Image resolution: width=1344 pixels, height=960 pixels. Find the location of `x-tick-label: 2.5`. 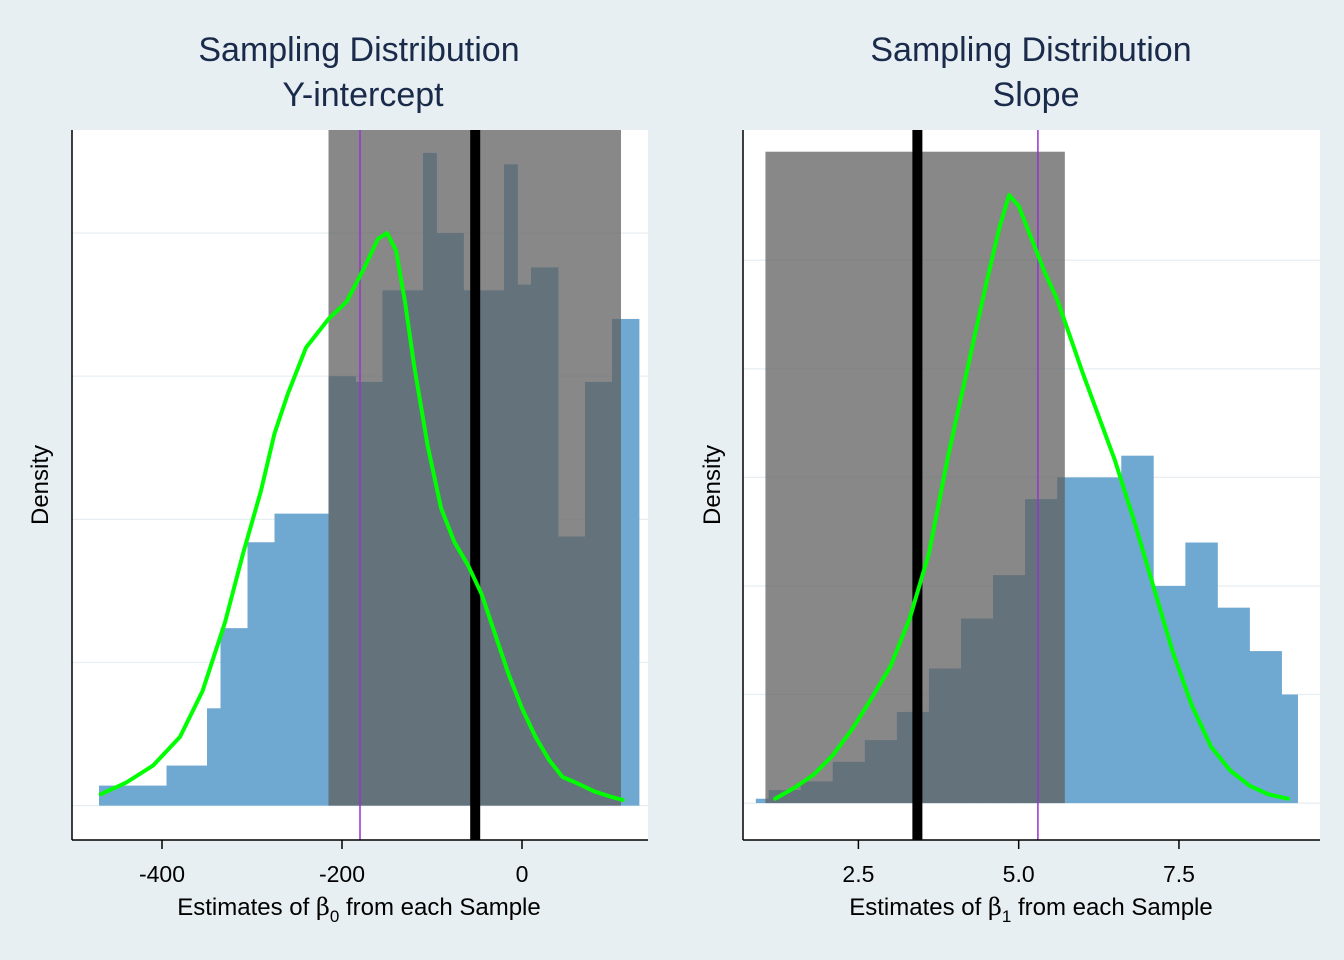

x-tick-label: 2.5 is located at coordinates (858, 874).